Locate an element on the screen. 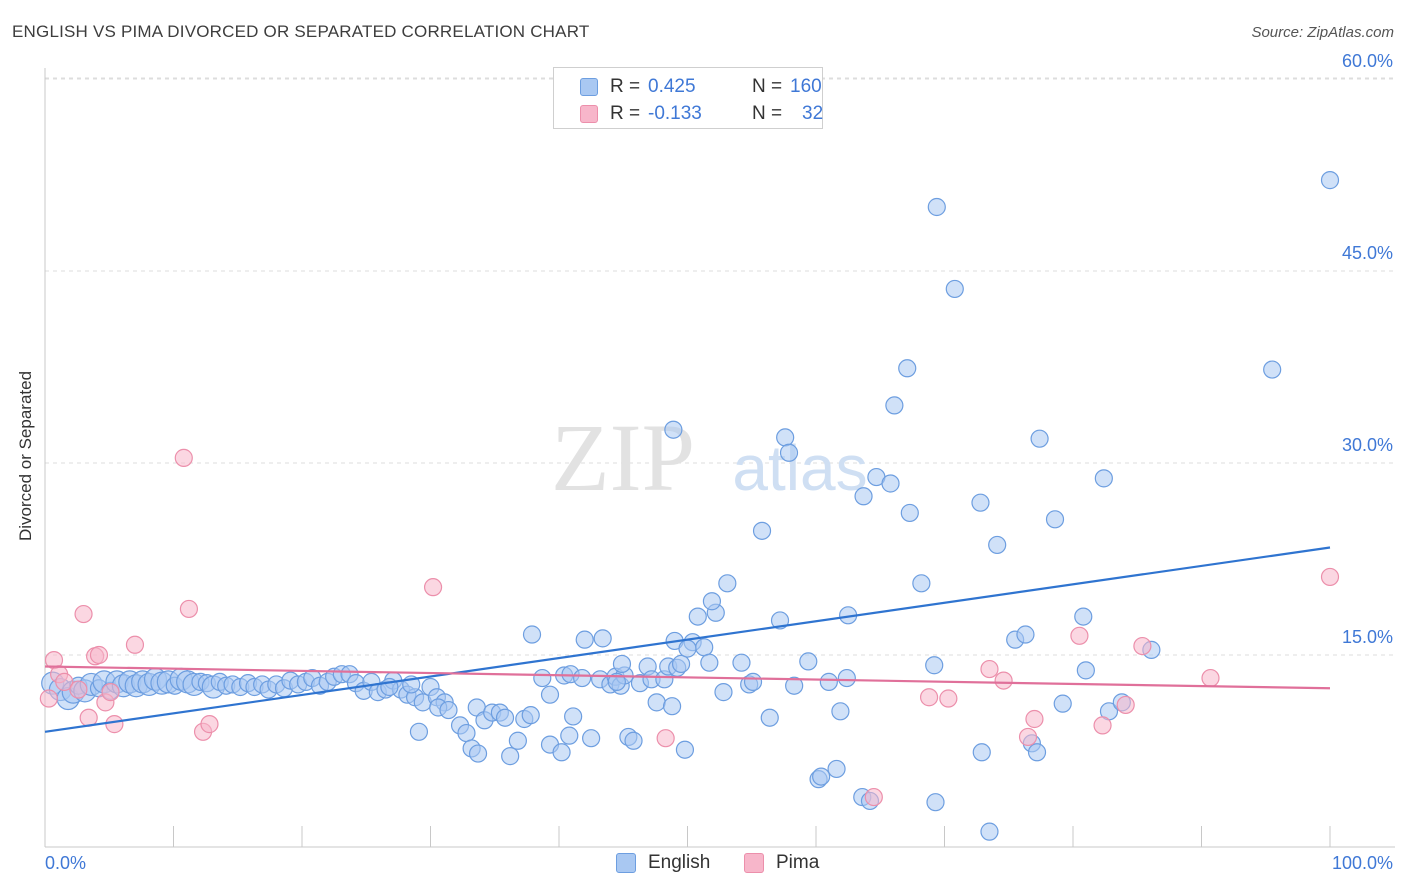  y-tick-label: 15.0% is located at coordinates (1367, 637).